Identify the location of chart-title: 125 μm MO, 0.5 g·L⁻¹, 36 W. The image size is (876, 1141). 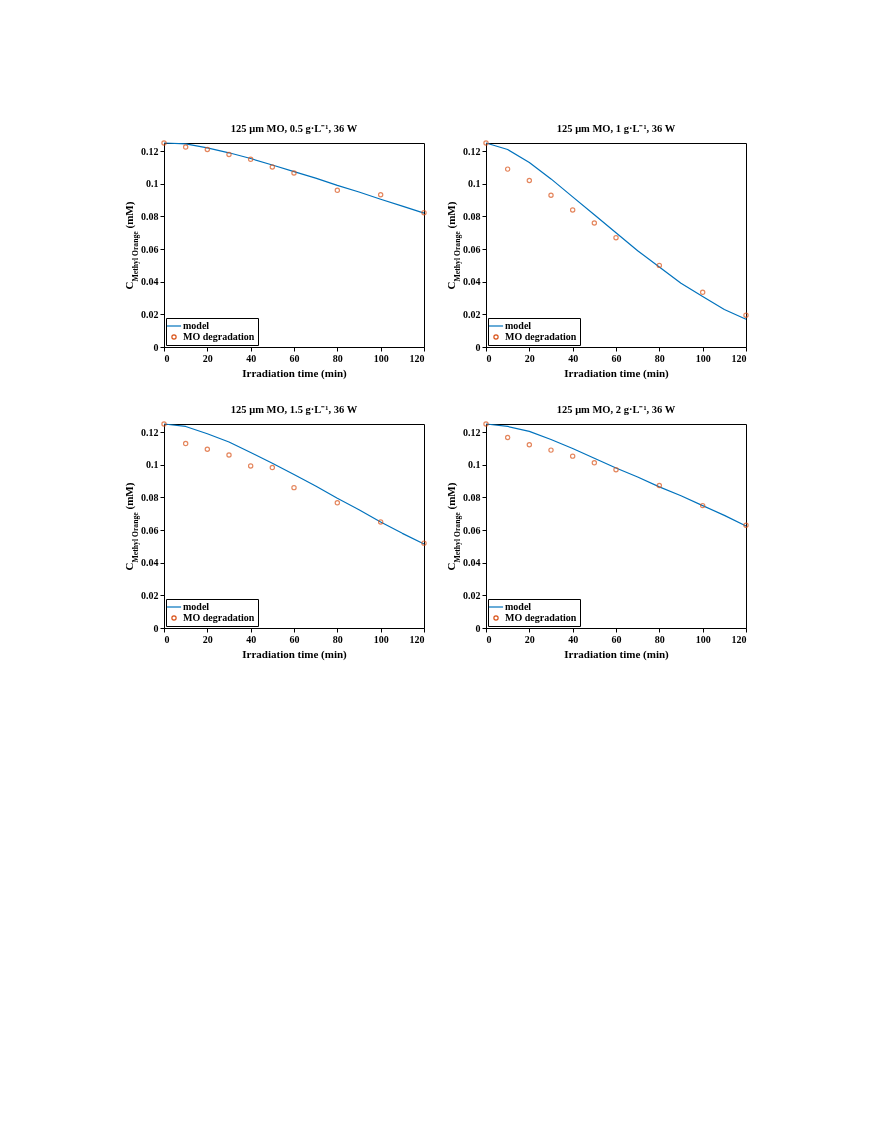
(294, 128).